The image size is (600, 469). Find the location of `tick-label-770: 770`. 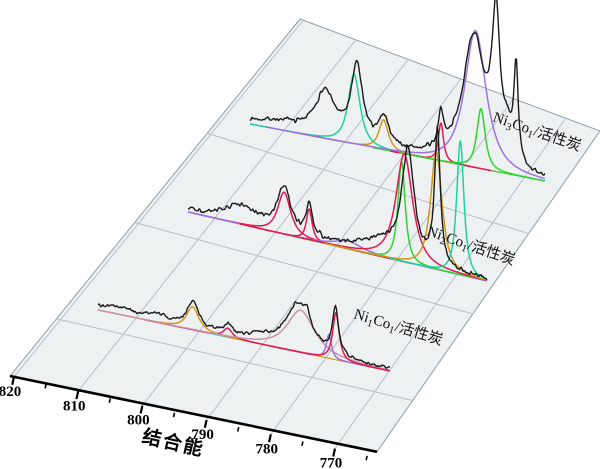

tick-label-770: 770 is located at coordinates (331, 462).